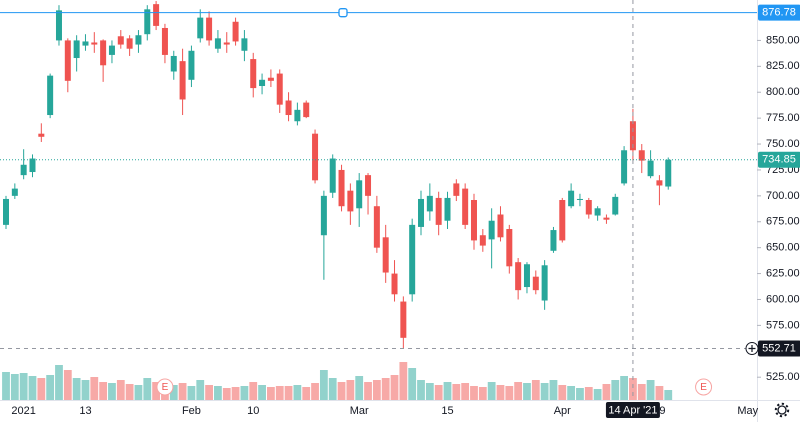 This screenshot has height=422, width=800. I want to click on x-tick-label: 2021, so click(23, 411).